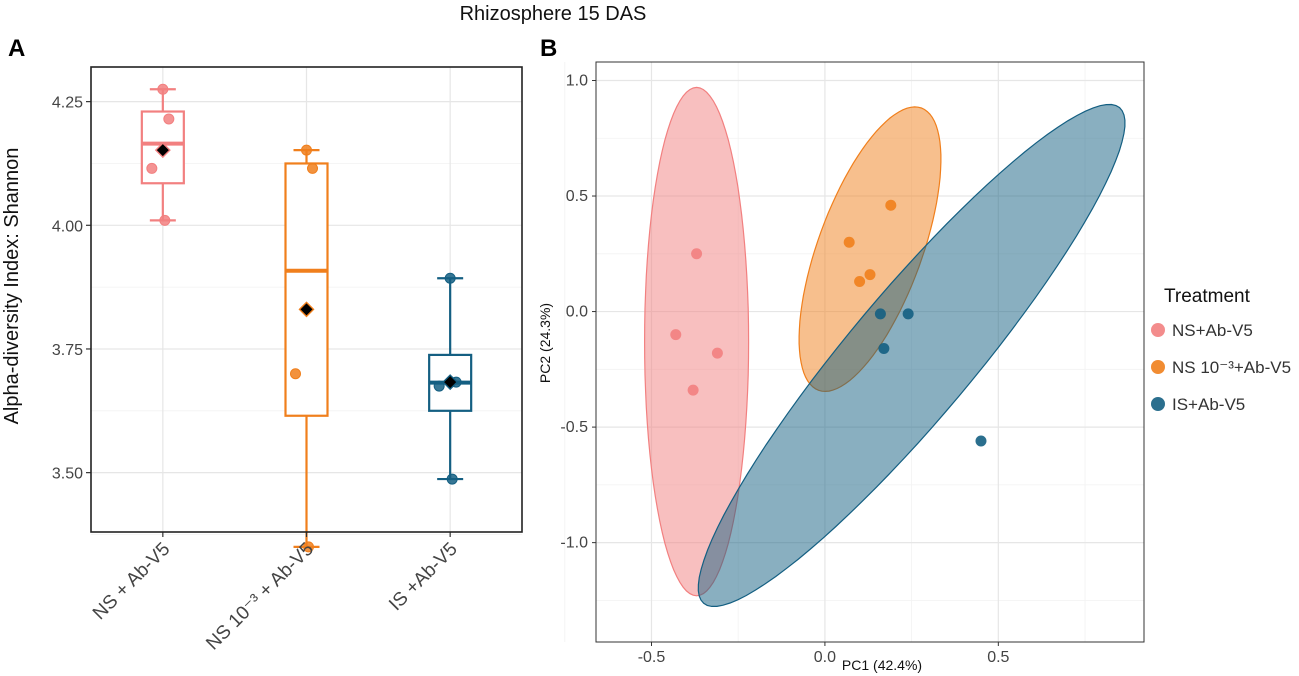  I want to click on panel-b-x-tick-label: 0.5, so click(998, 657).